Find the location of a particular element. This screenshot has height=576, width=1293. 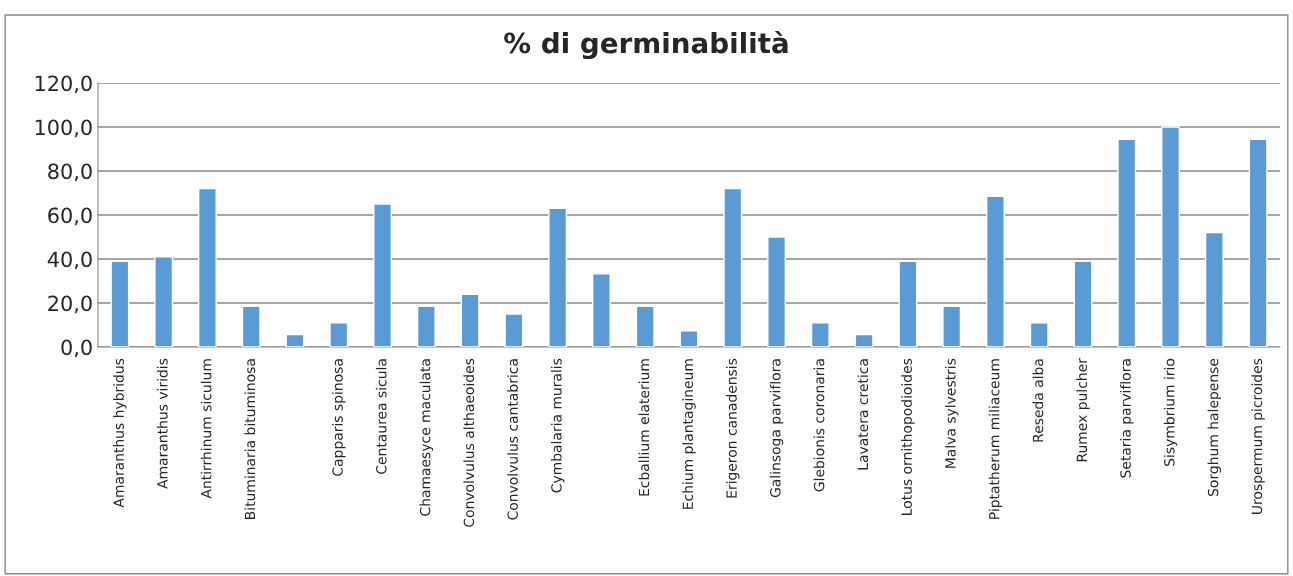

y-tick-label: 60,0 is located at coordinates (70, 216).